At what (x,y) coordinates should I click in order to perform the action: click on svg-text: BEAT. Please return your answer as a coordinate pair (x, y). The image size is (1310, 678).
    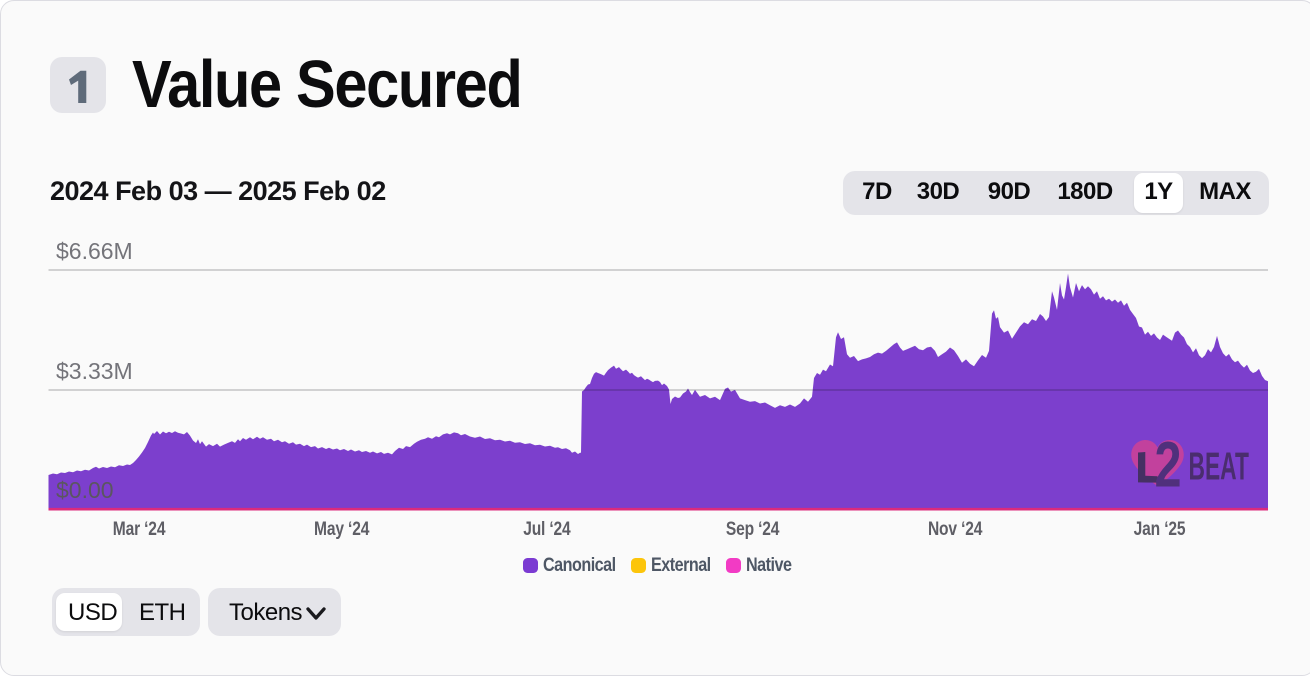
    Looking at the image, I should click on (1219, 466).